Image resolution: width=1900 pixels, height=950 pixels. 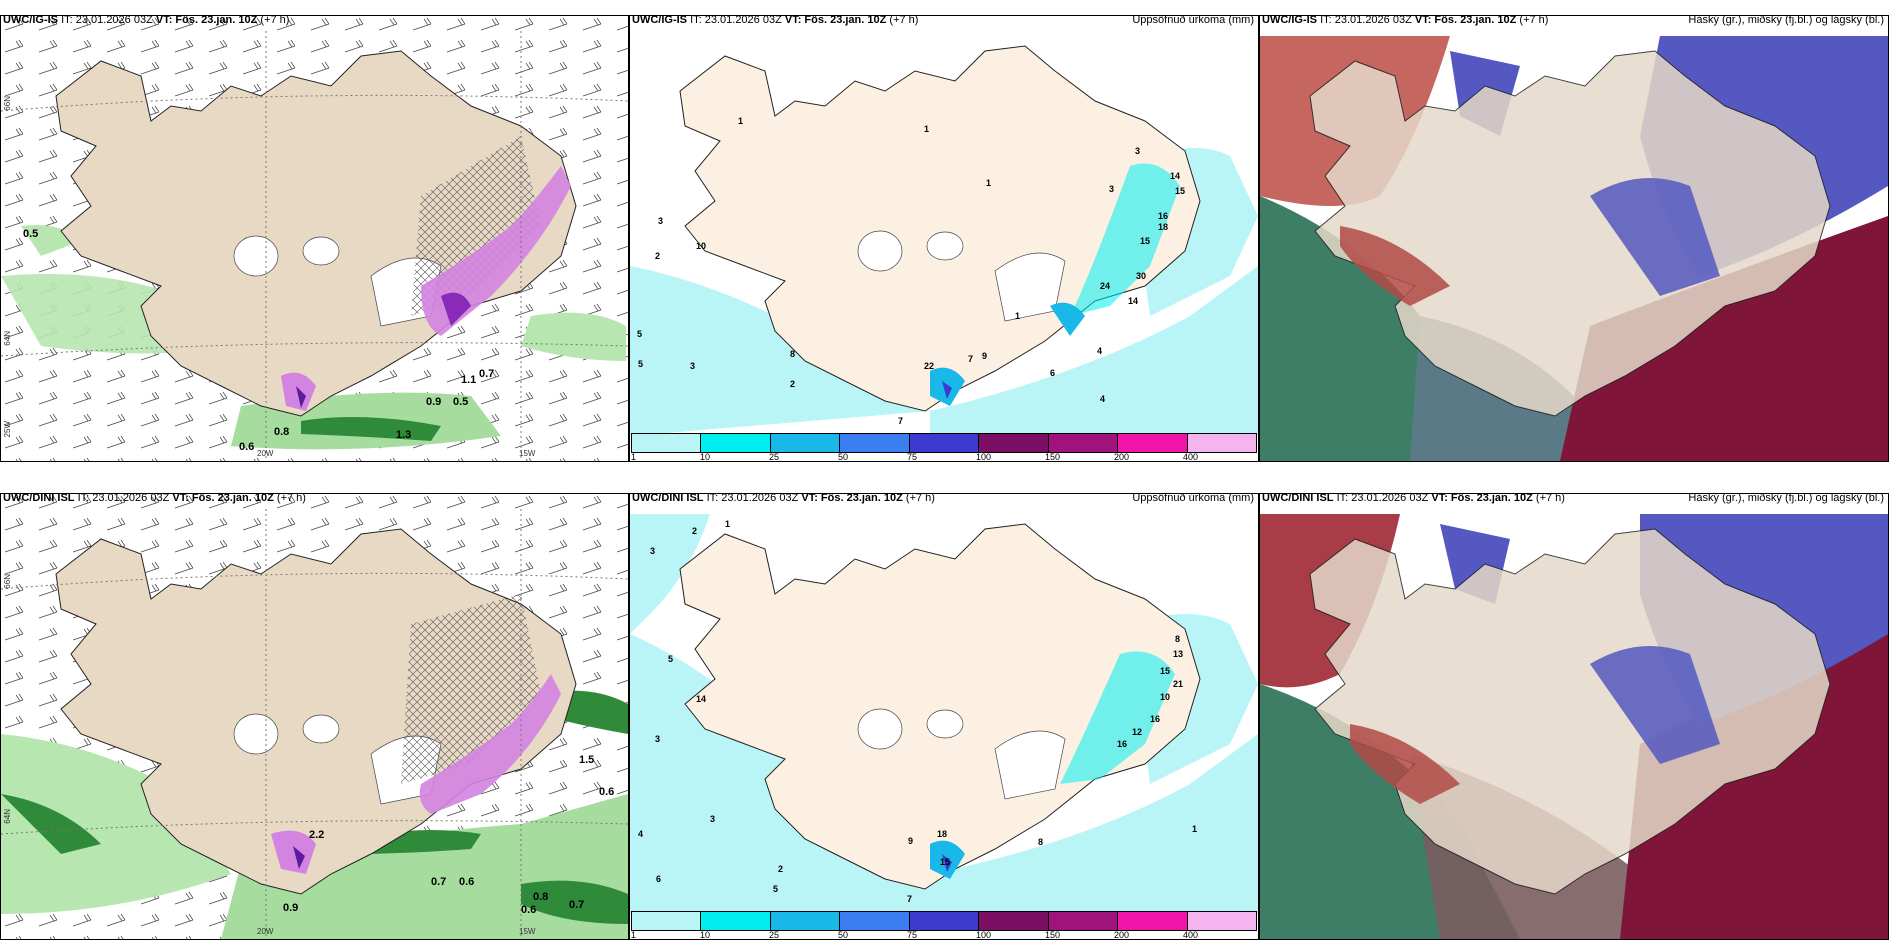 What do you see at coordinates (1163, 227) in the screenshot?
I see `value-label: 18` at bounding box center [1163, 227].